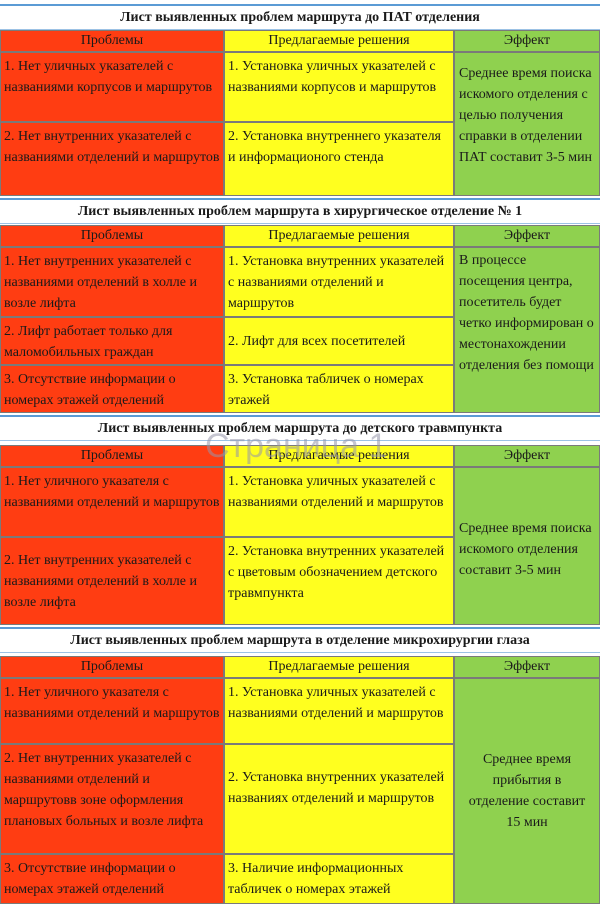 Image resolution: width=600 pixels, height=904 pixels. I want to click on section-2-solution-2: 2. Лифт для всех посетителей, so click(339, 341).